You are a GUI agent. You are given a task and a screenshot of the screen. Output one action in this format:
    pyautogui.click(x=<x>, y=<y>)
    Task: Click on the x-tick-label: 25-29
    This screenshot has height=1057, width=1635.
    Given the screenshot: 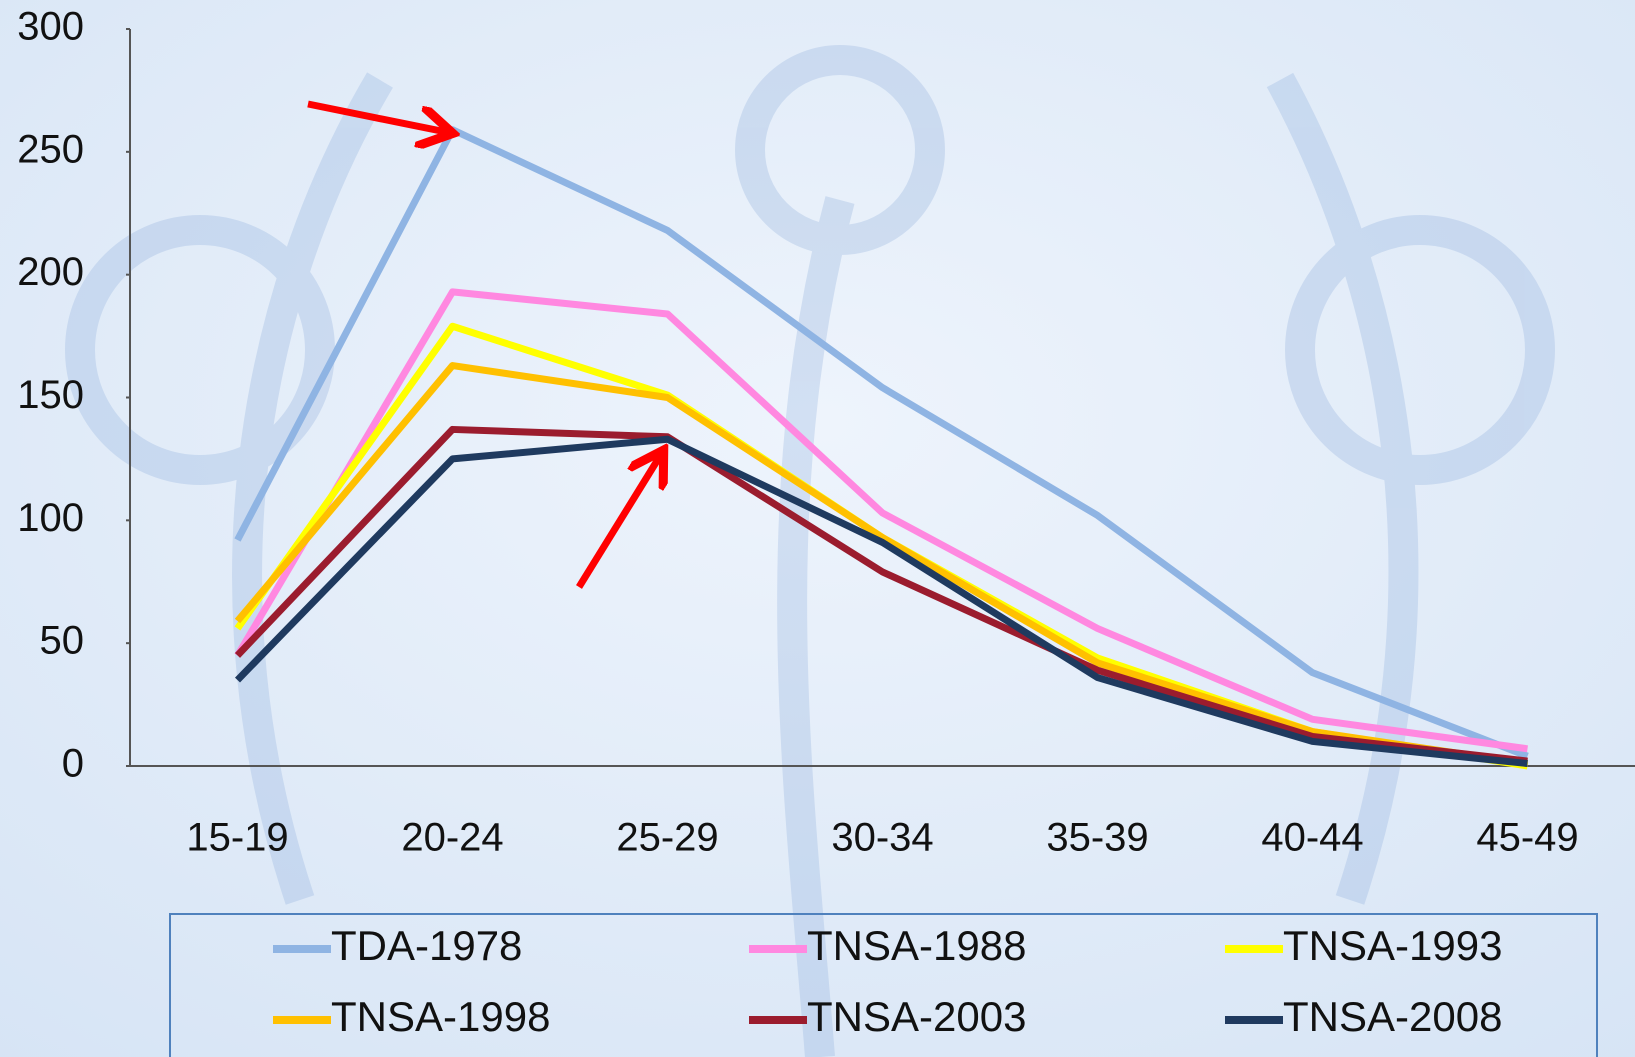 What is the action you would take?
    pyautogui.click(x=667, y=838)
    